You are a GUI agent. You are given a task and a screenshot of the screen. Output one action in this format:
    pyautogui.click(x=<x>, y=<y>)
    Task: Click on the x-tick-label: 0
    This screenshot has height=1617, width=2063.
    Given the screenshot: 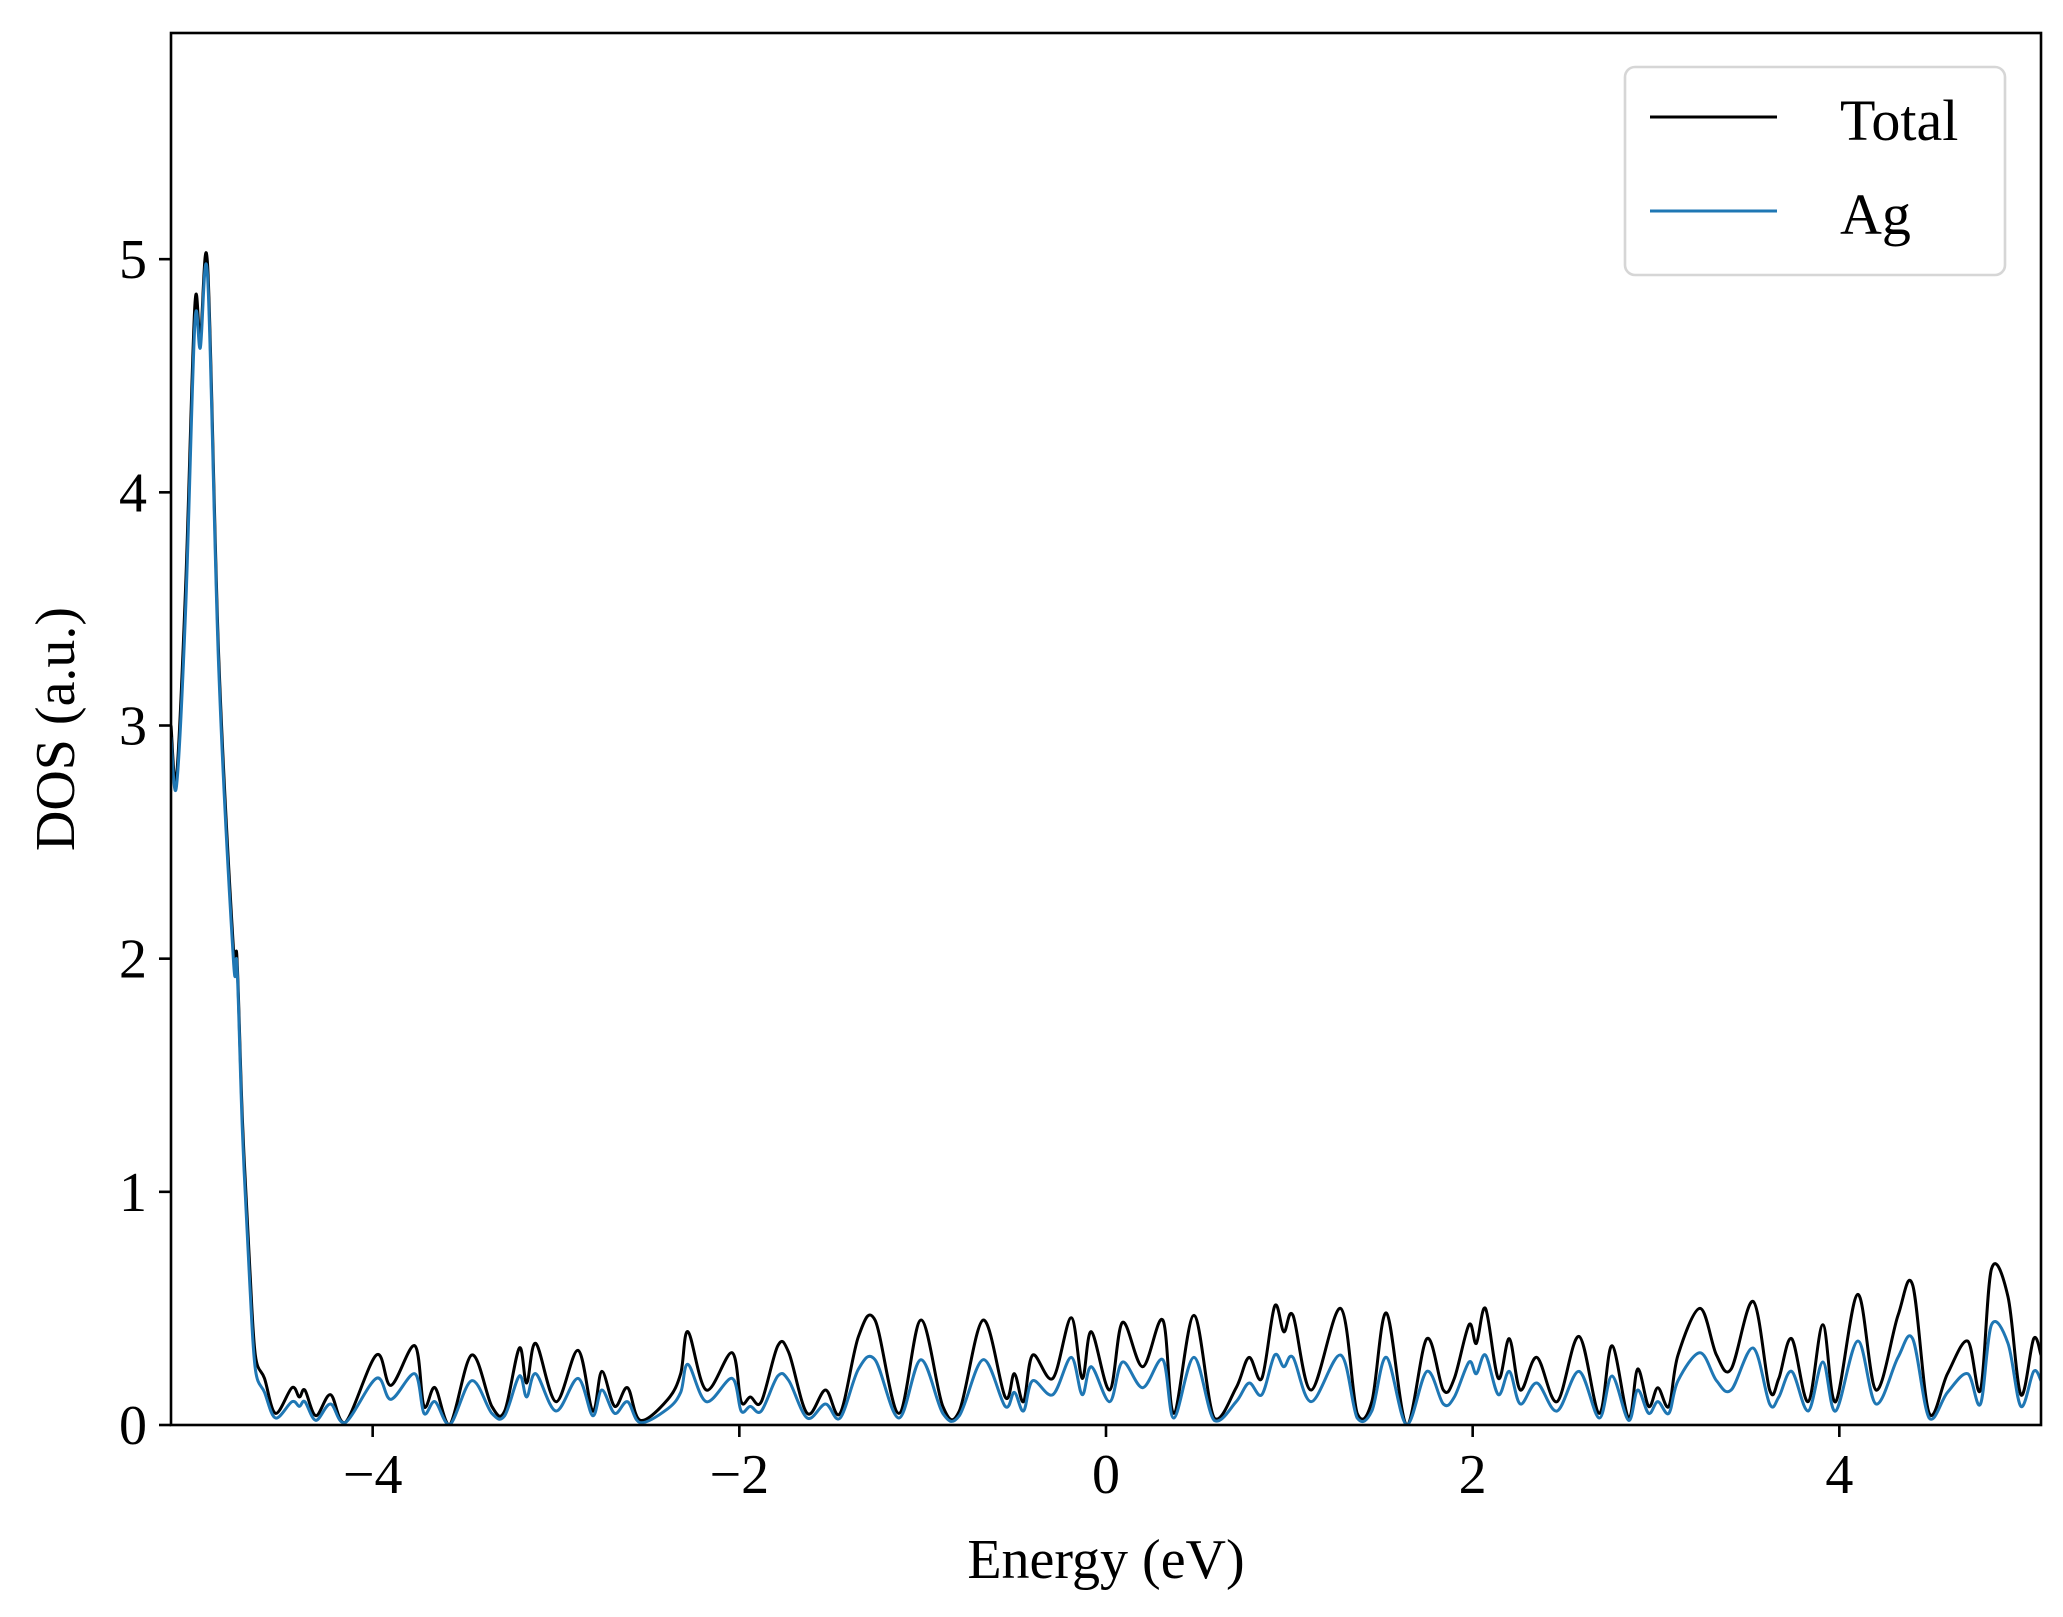 What is the action you would take?
    pyautogui.click(x=1106, y=1475)
    